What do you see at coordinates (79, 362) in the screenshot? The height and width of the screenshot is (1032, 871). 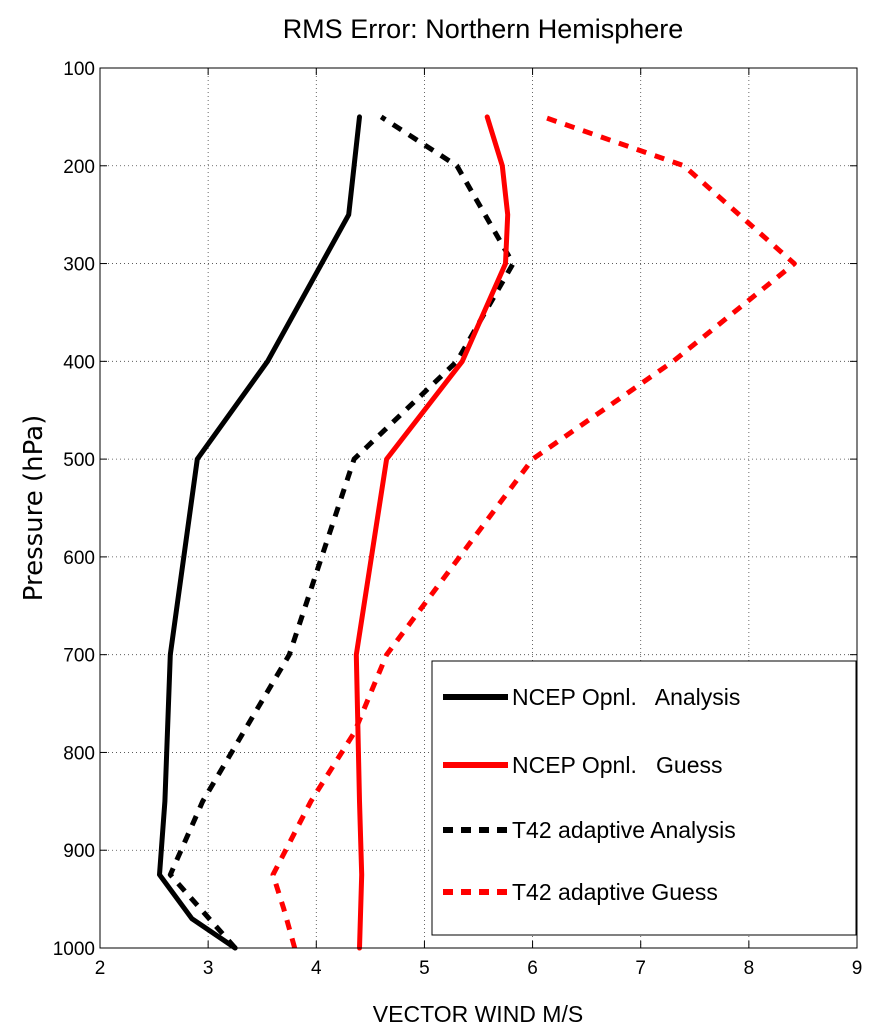 I see `y-tick-label: 400` at bounding box center [79, 362].